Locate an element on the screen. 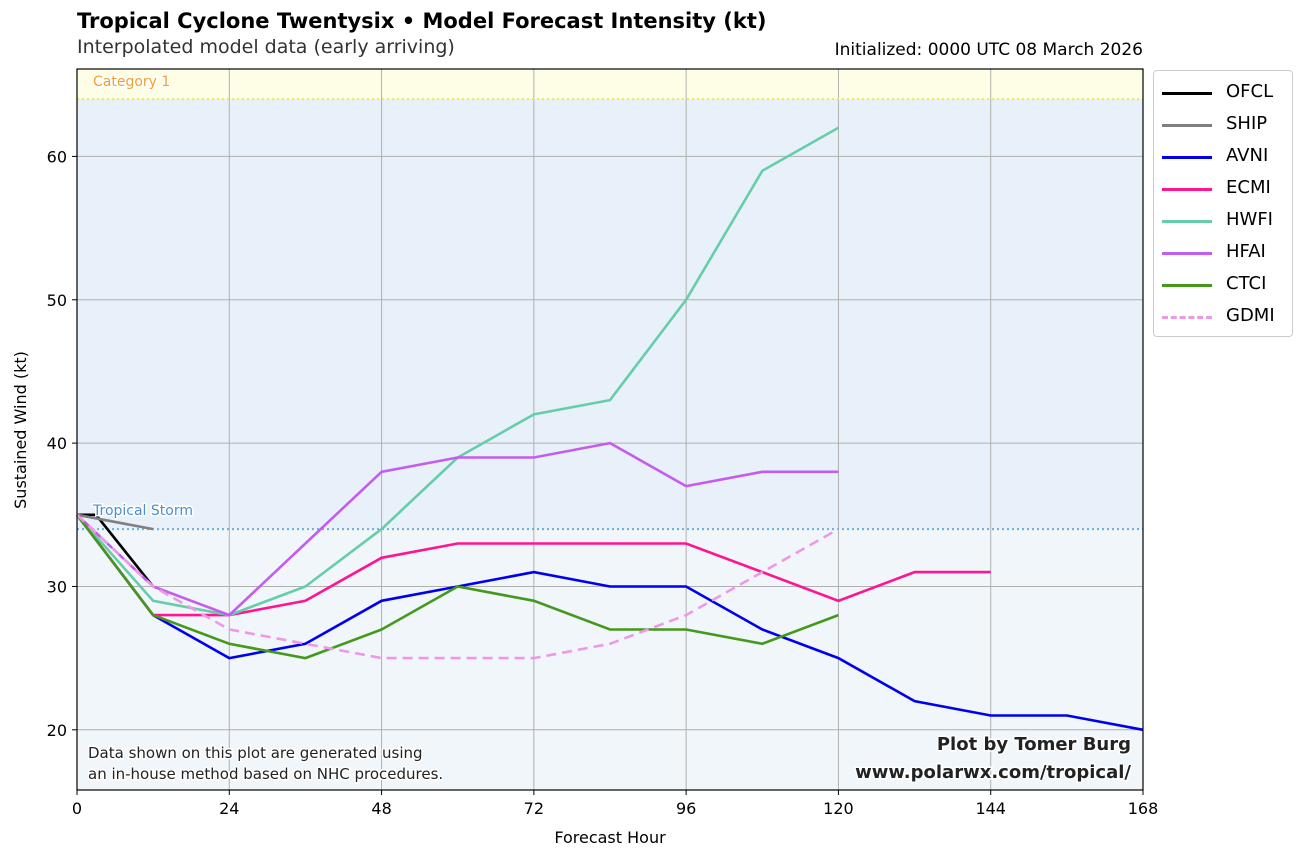  legend-item-hfai: HFAI is located at coordinates (1225, 253).